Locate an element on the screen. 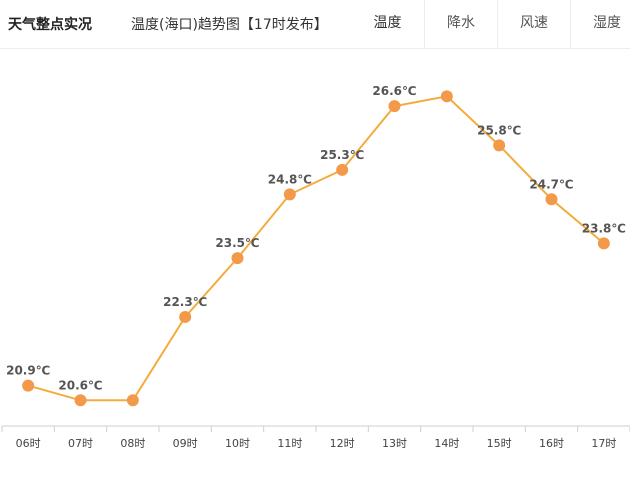  tab-humidity: 湿度 is located at coordinates (600, 24).